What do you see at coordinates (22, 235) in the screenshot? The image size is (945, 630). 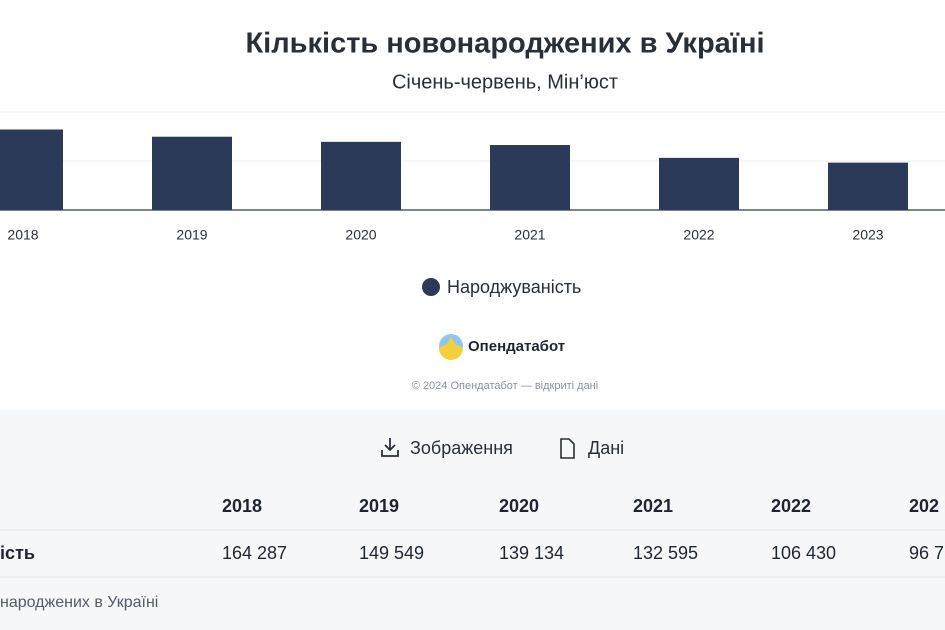 I see `x-tick-label: 2018` at bounding box center [22, 235].